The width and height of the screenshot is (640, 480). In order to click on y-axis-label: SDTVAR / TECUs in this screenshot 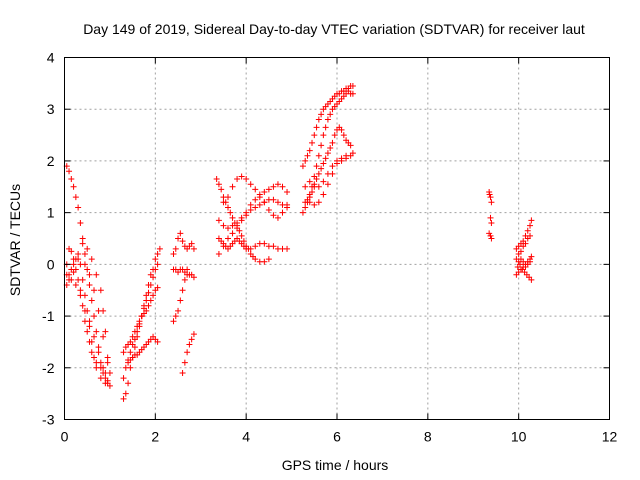, I will do `click(15, 240)`.